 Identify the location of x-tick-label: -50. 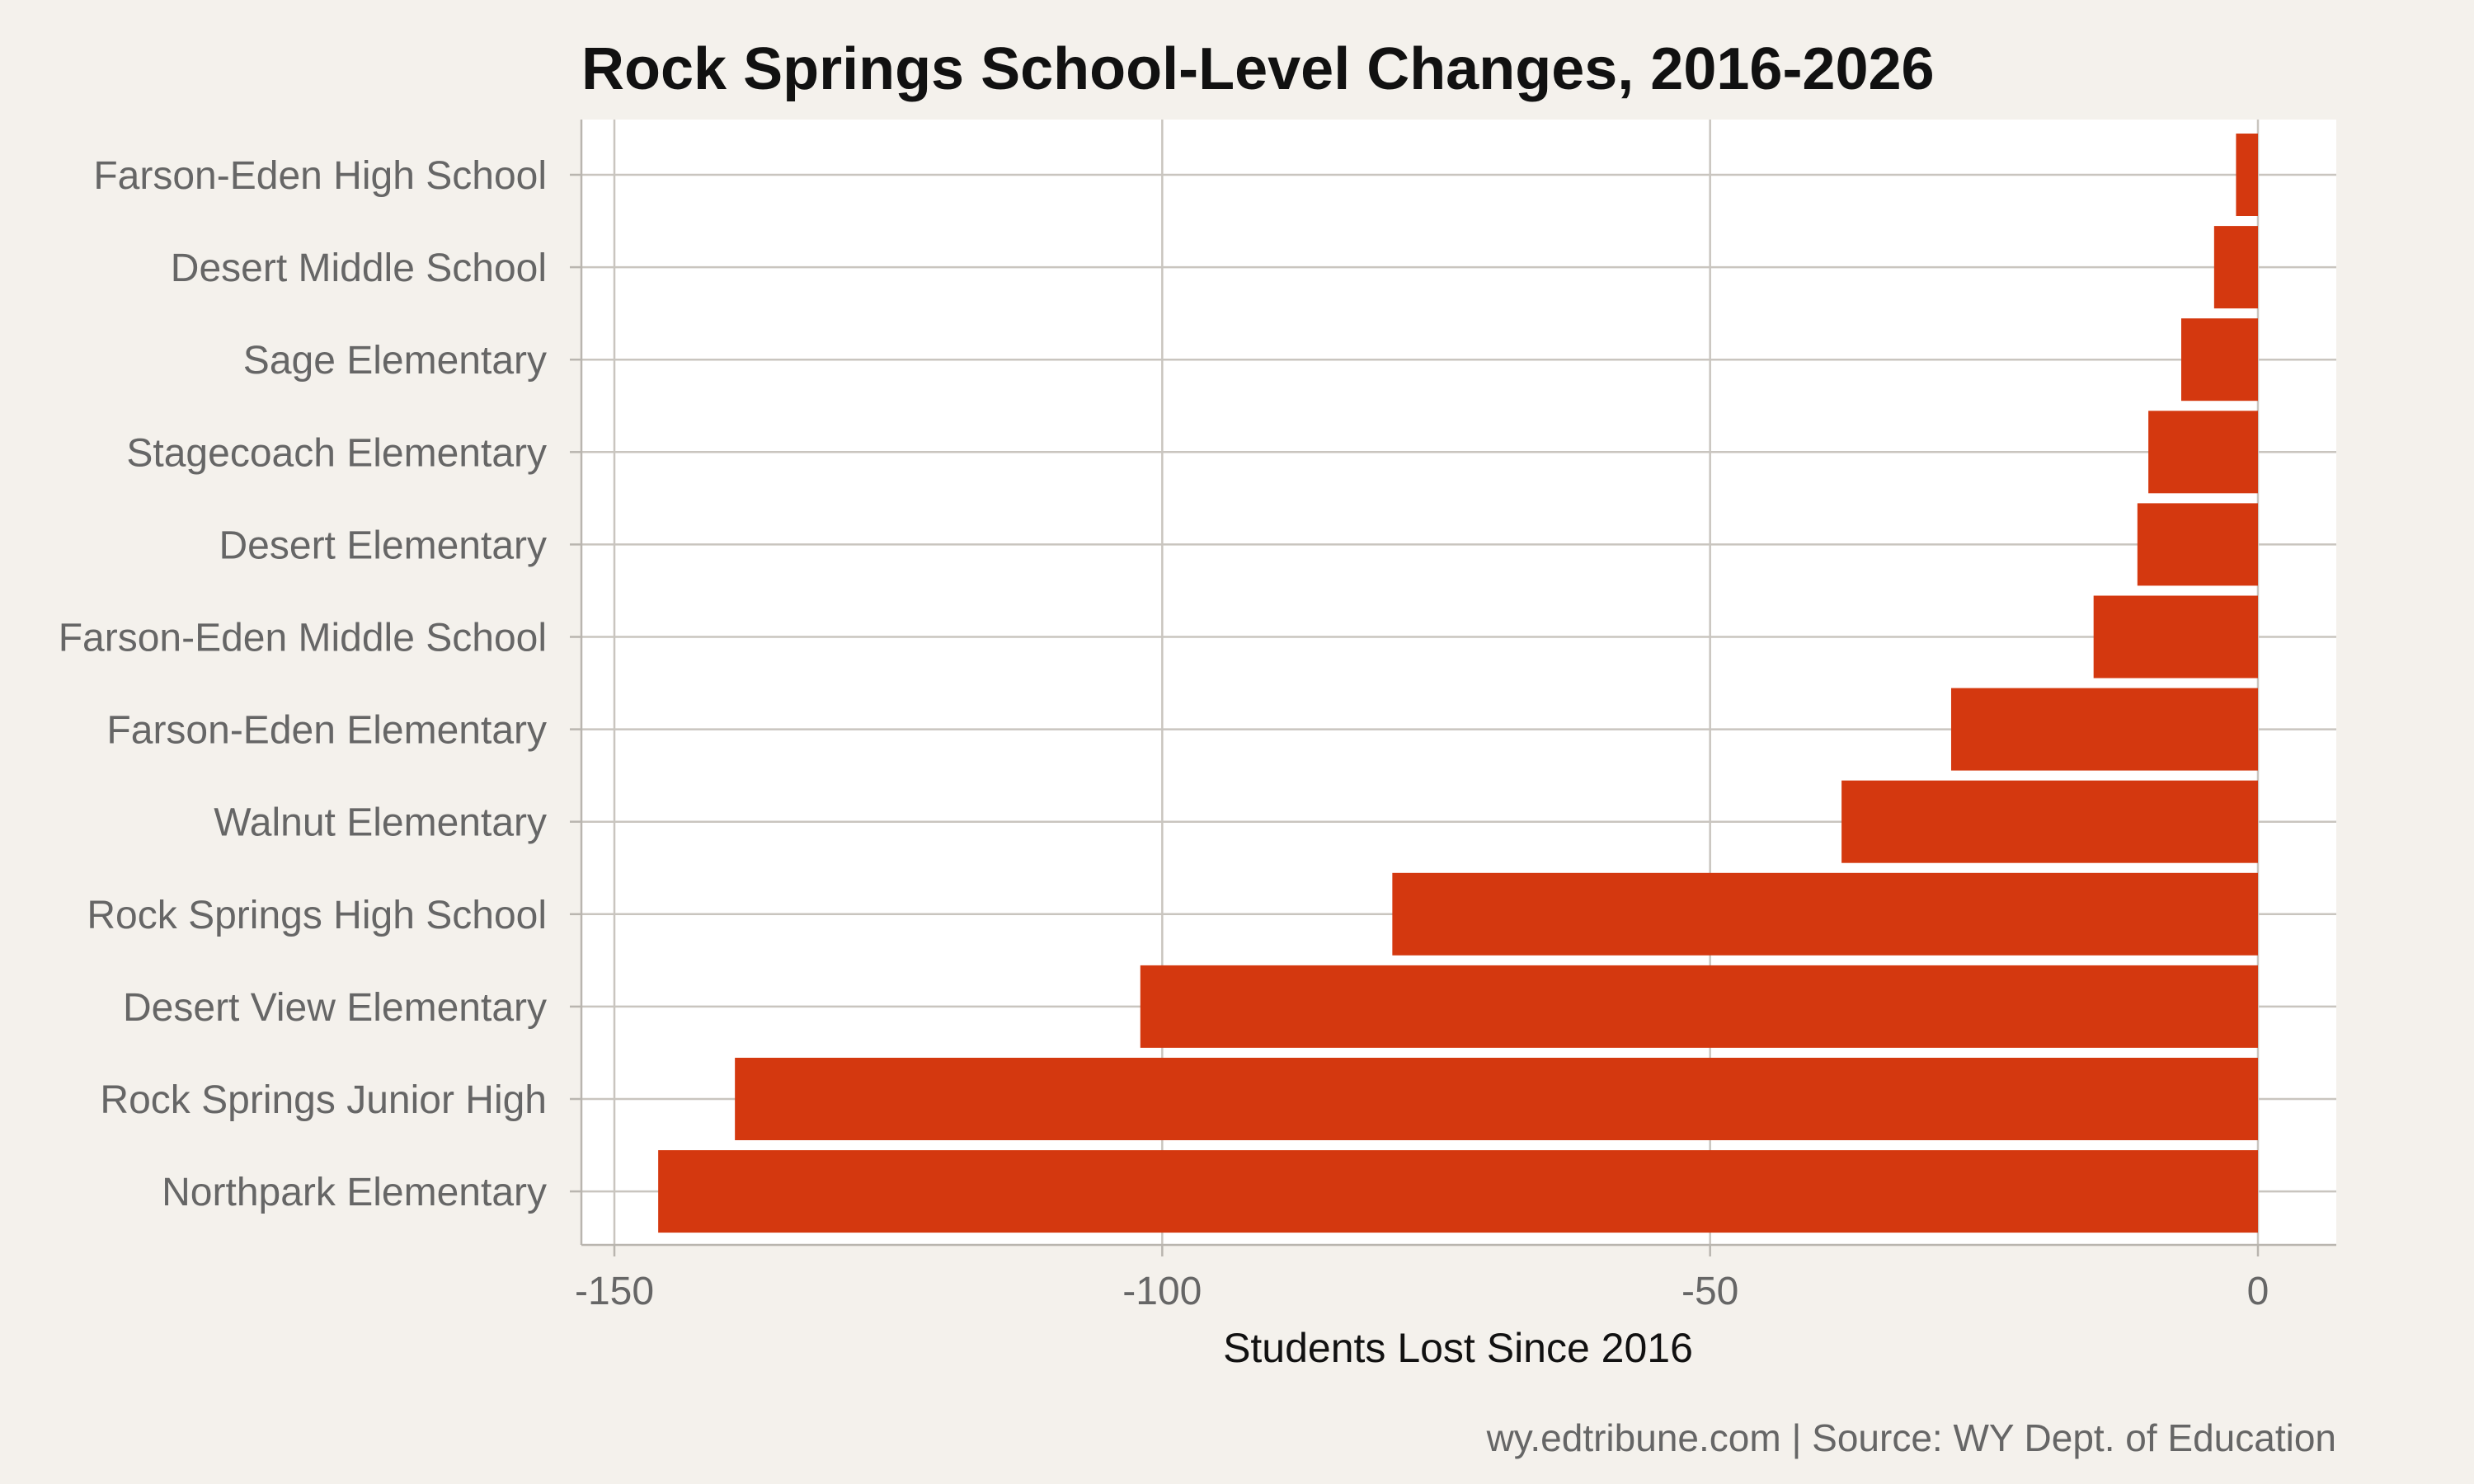
(1709, 1291).